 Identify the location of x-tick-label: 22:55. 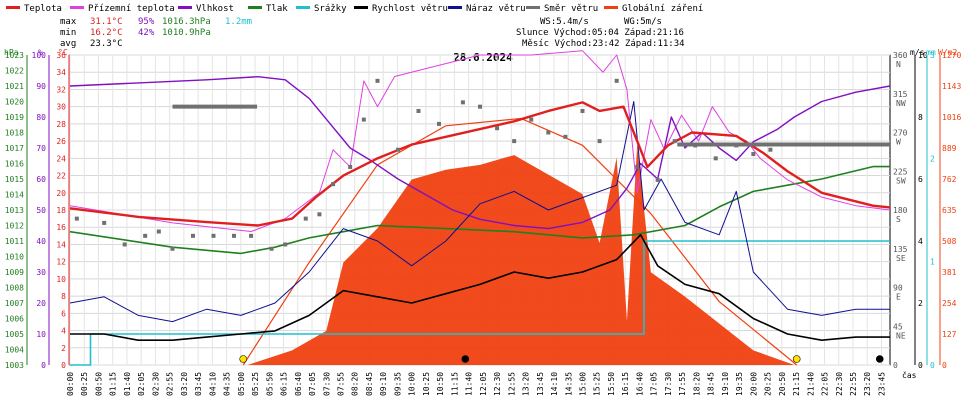
(853, 384).